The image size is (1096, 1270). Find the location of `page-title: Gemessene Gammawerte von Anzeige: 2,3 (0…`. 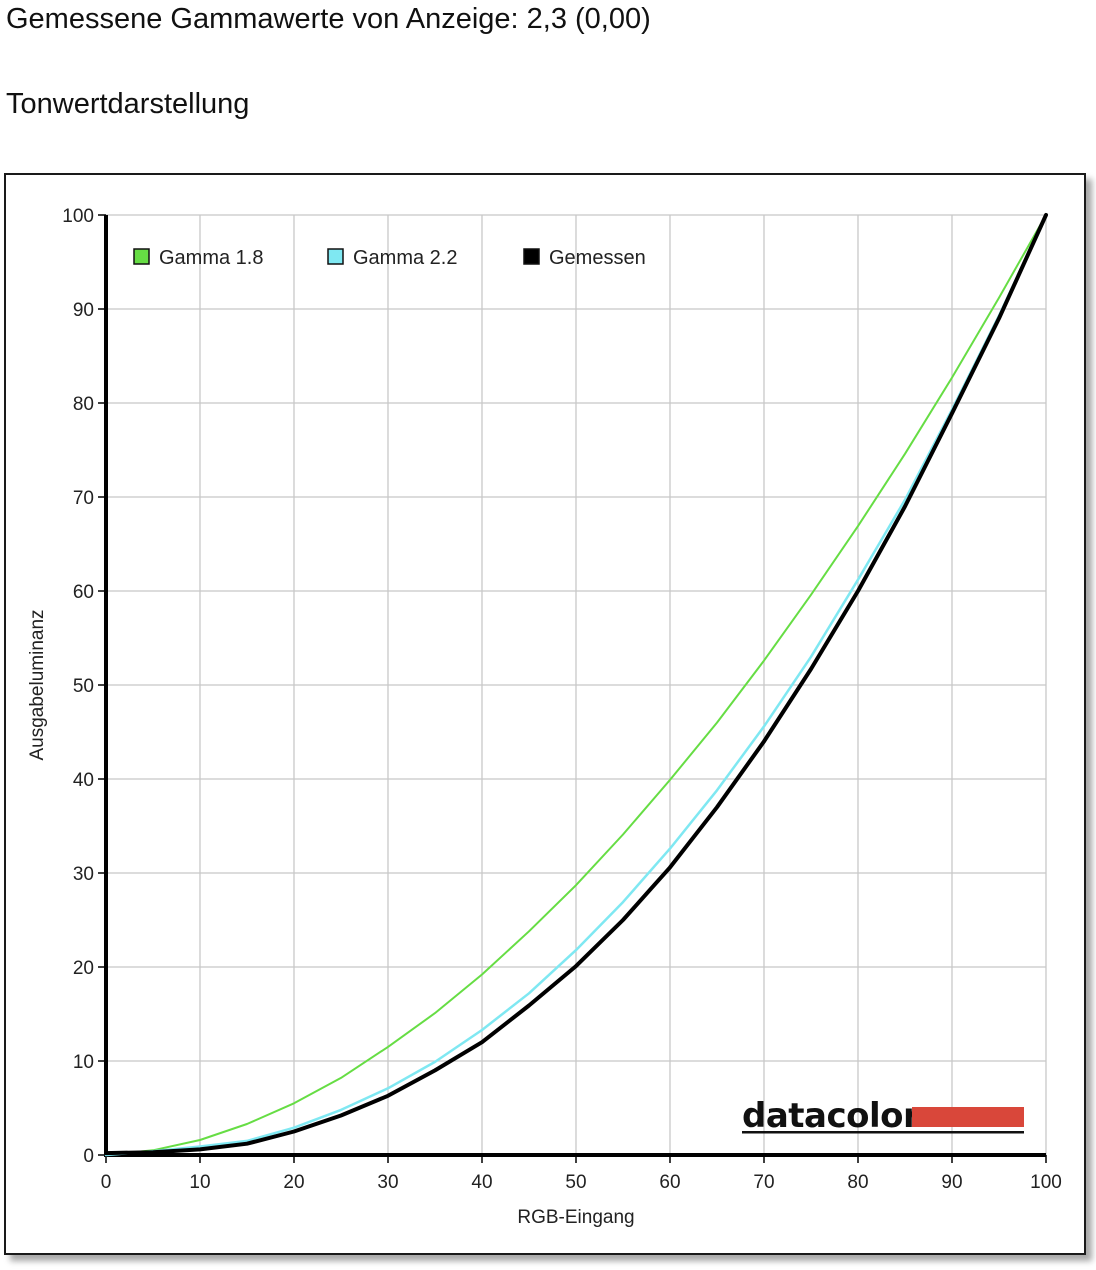

page-title: Gemessene Gammawerte von Anzeige: 2,3 (0… is located at coordinates (328, 19).